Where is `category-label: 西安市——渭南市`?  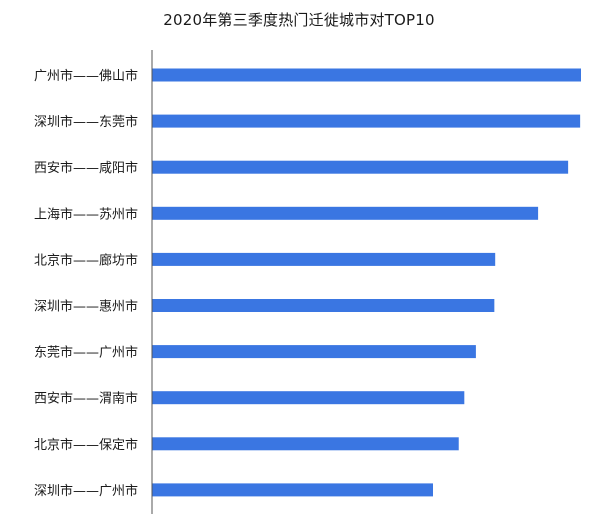 category-label: 西安市——渭南市 is located at coordinates (86, 399).